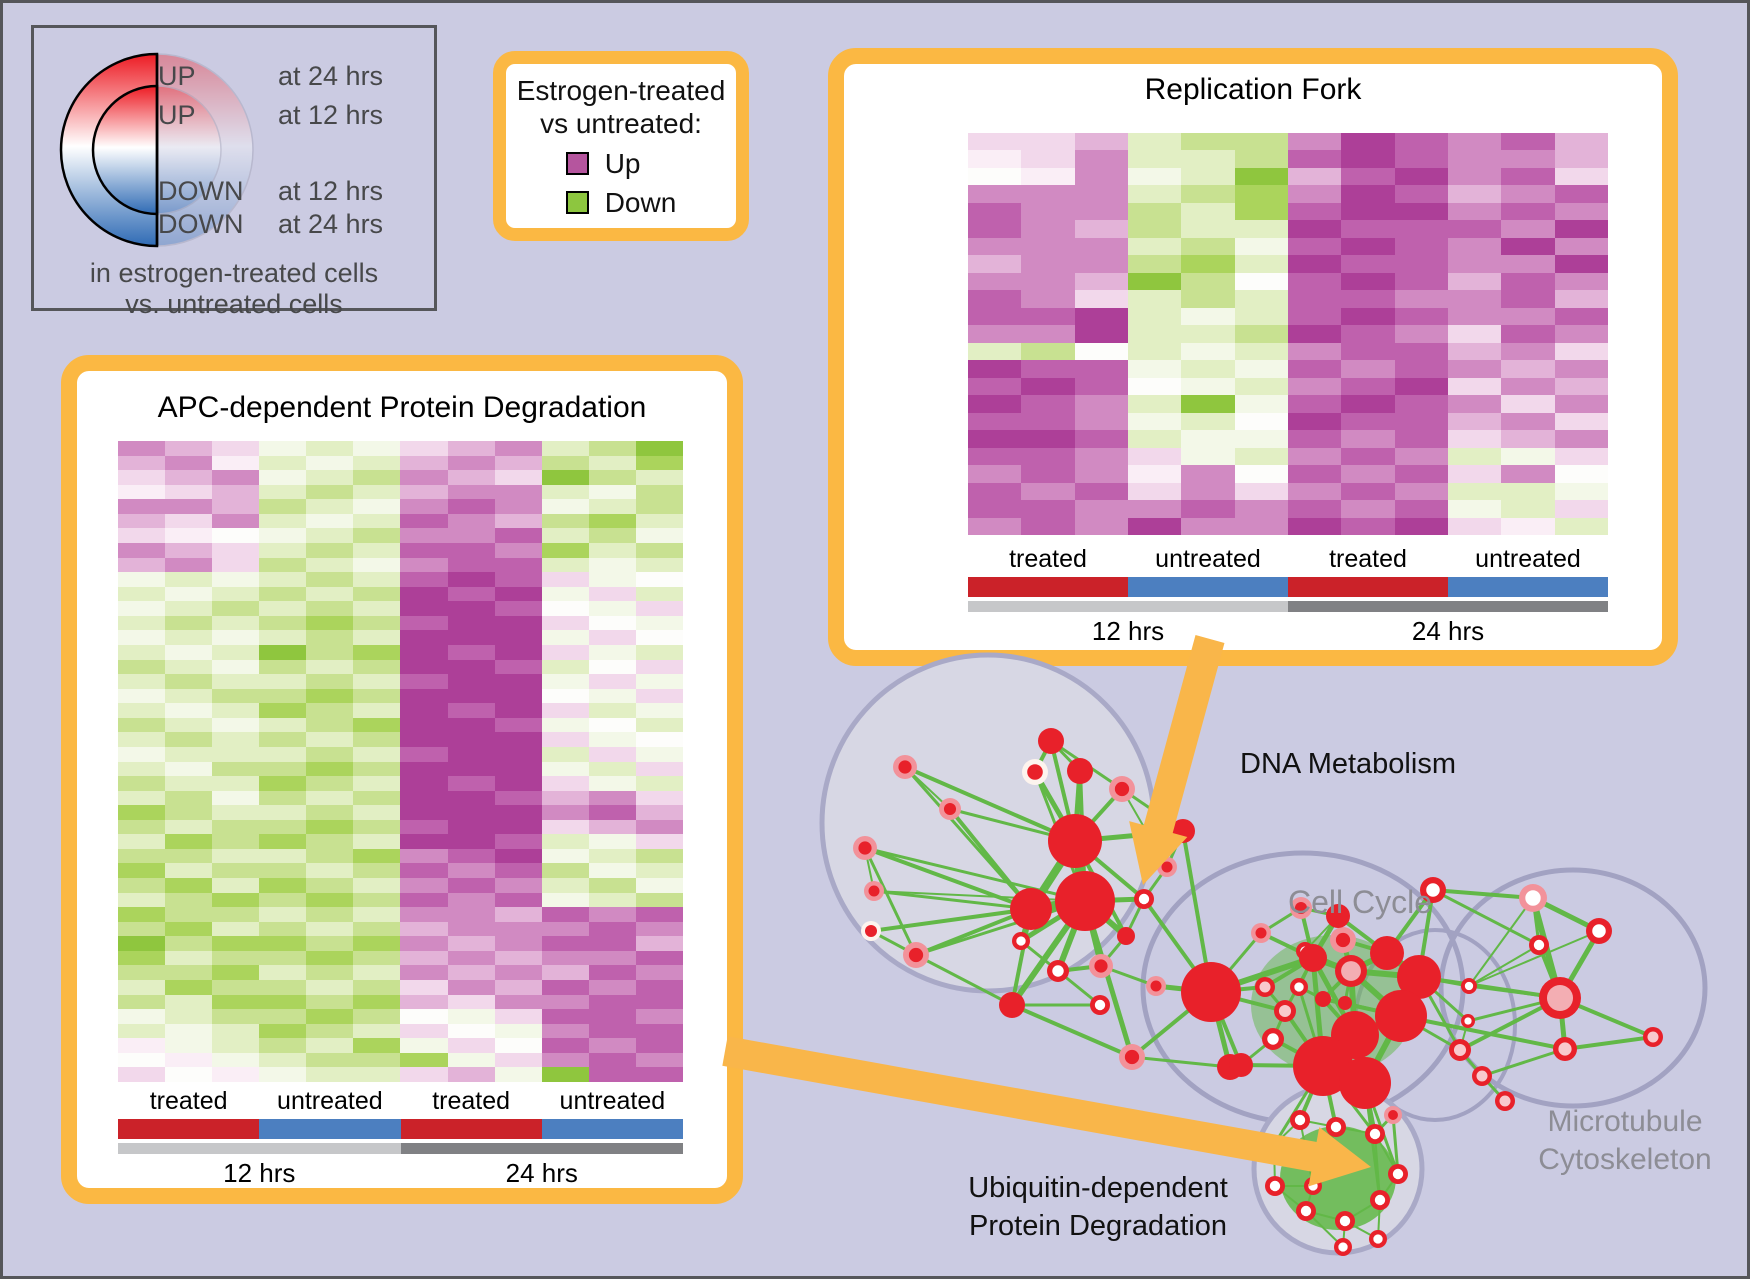  Describe the element at coordinates (1128, 631) in the screenshot. I see `time-label: 12 hrs` at that location.